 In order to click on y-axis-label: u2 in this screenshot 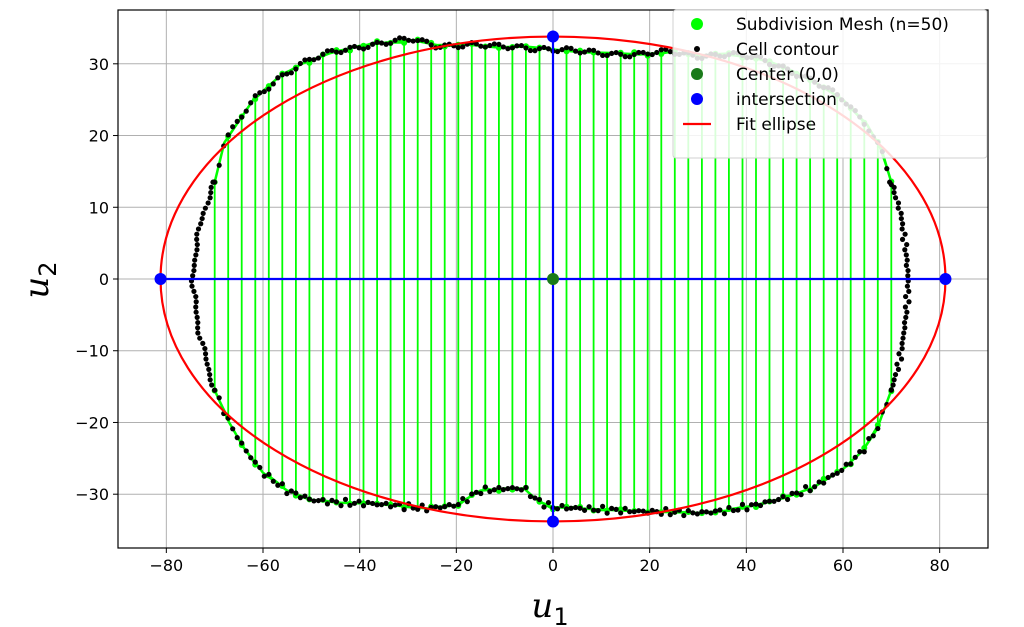, I will do `click(39, 279)`.